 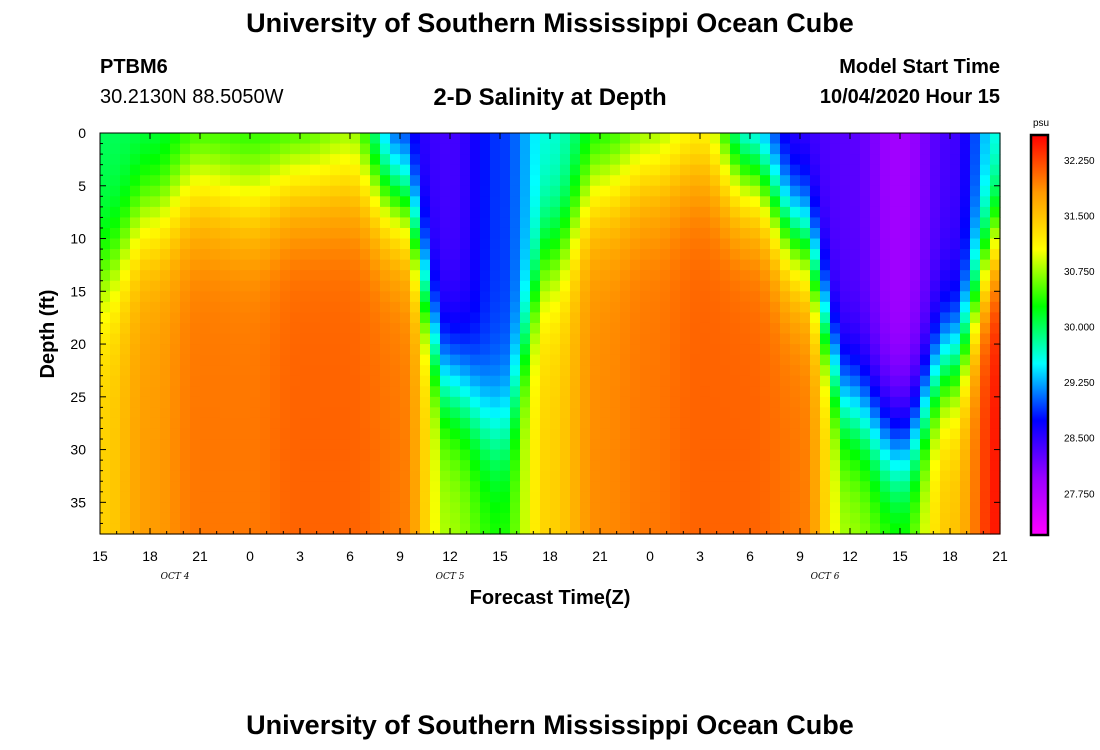 I want to click on x-tick-label: 0, so click(x=650, y=556).